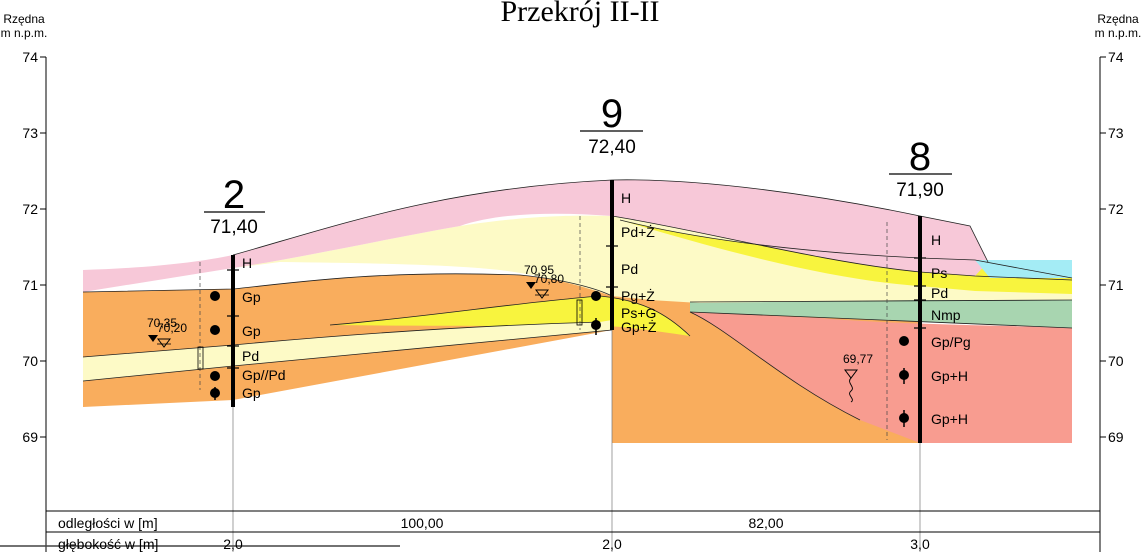 This screenshot has width=1145, height=552. What do you see at coordinates (247, 263) in the screenshot?
I see `bh2-label-H: H` at bounding box center [247, 263].